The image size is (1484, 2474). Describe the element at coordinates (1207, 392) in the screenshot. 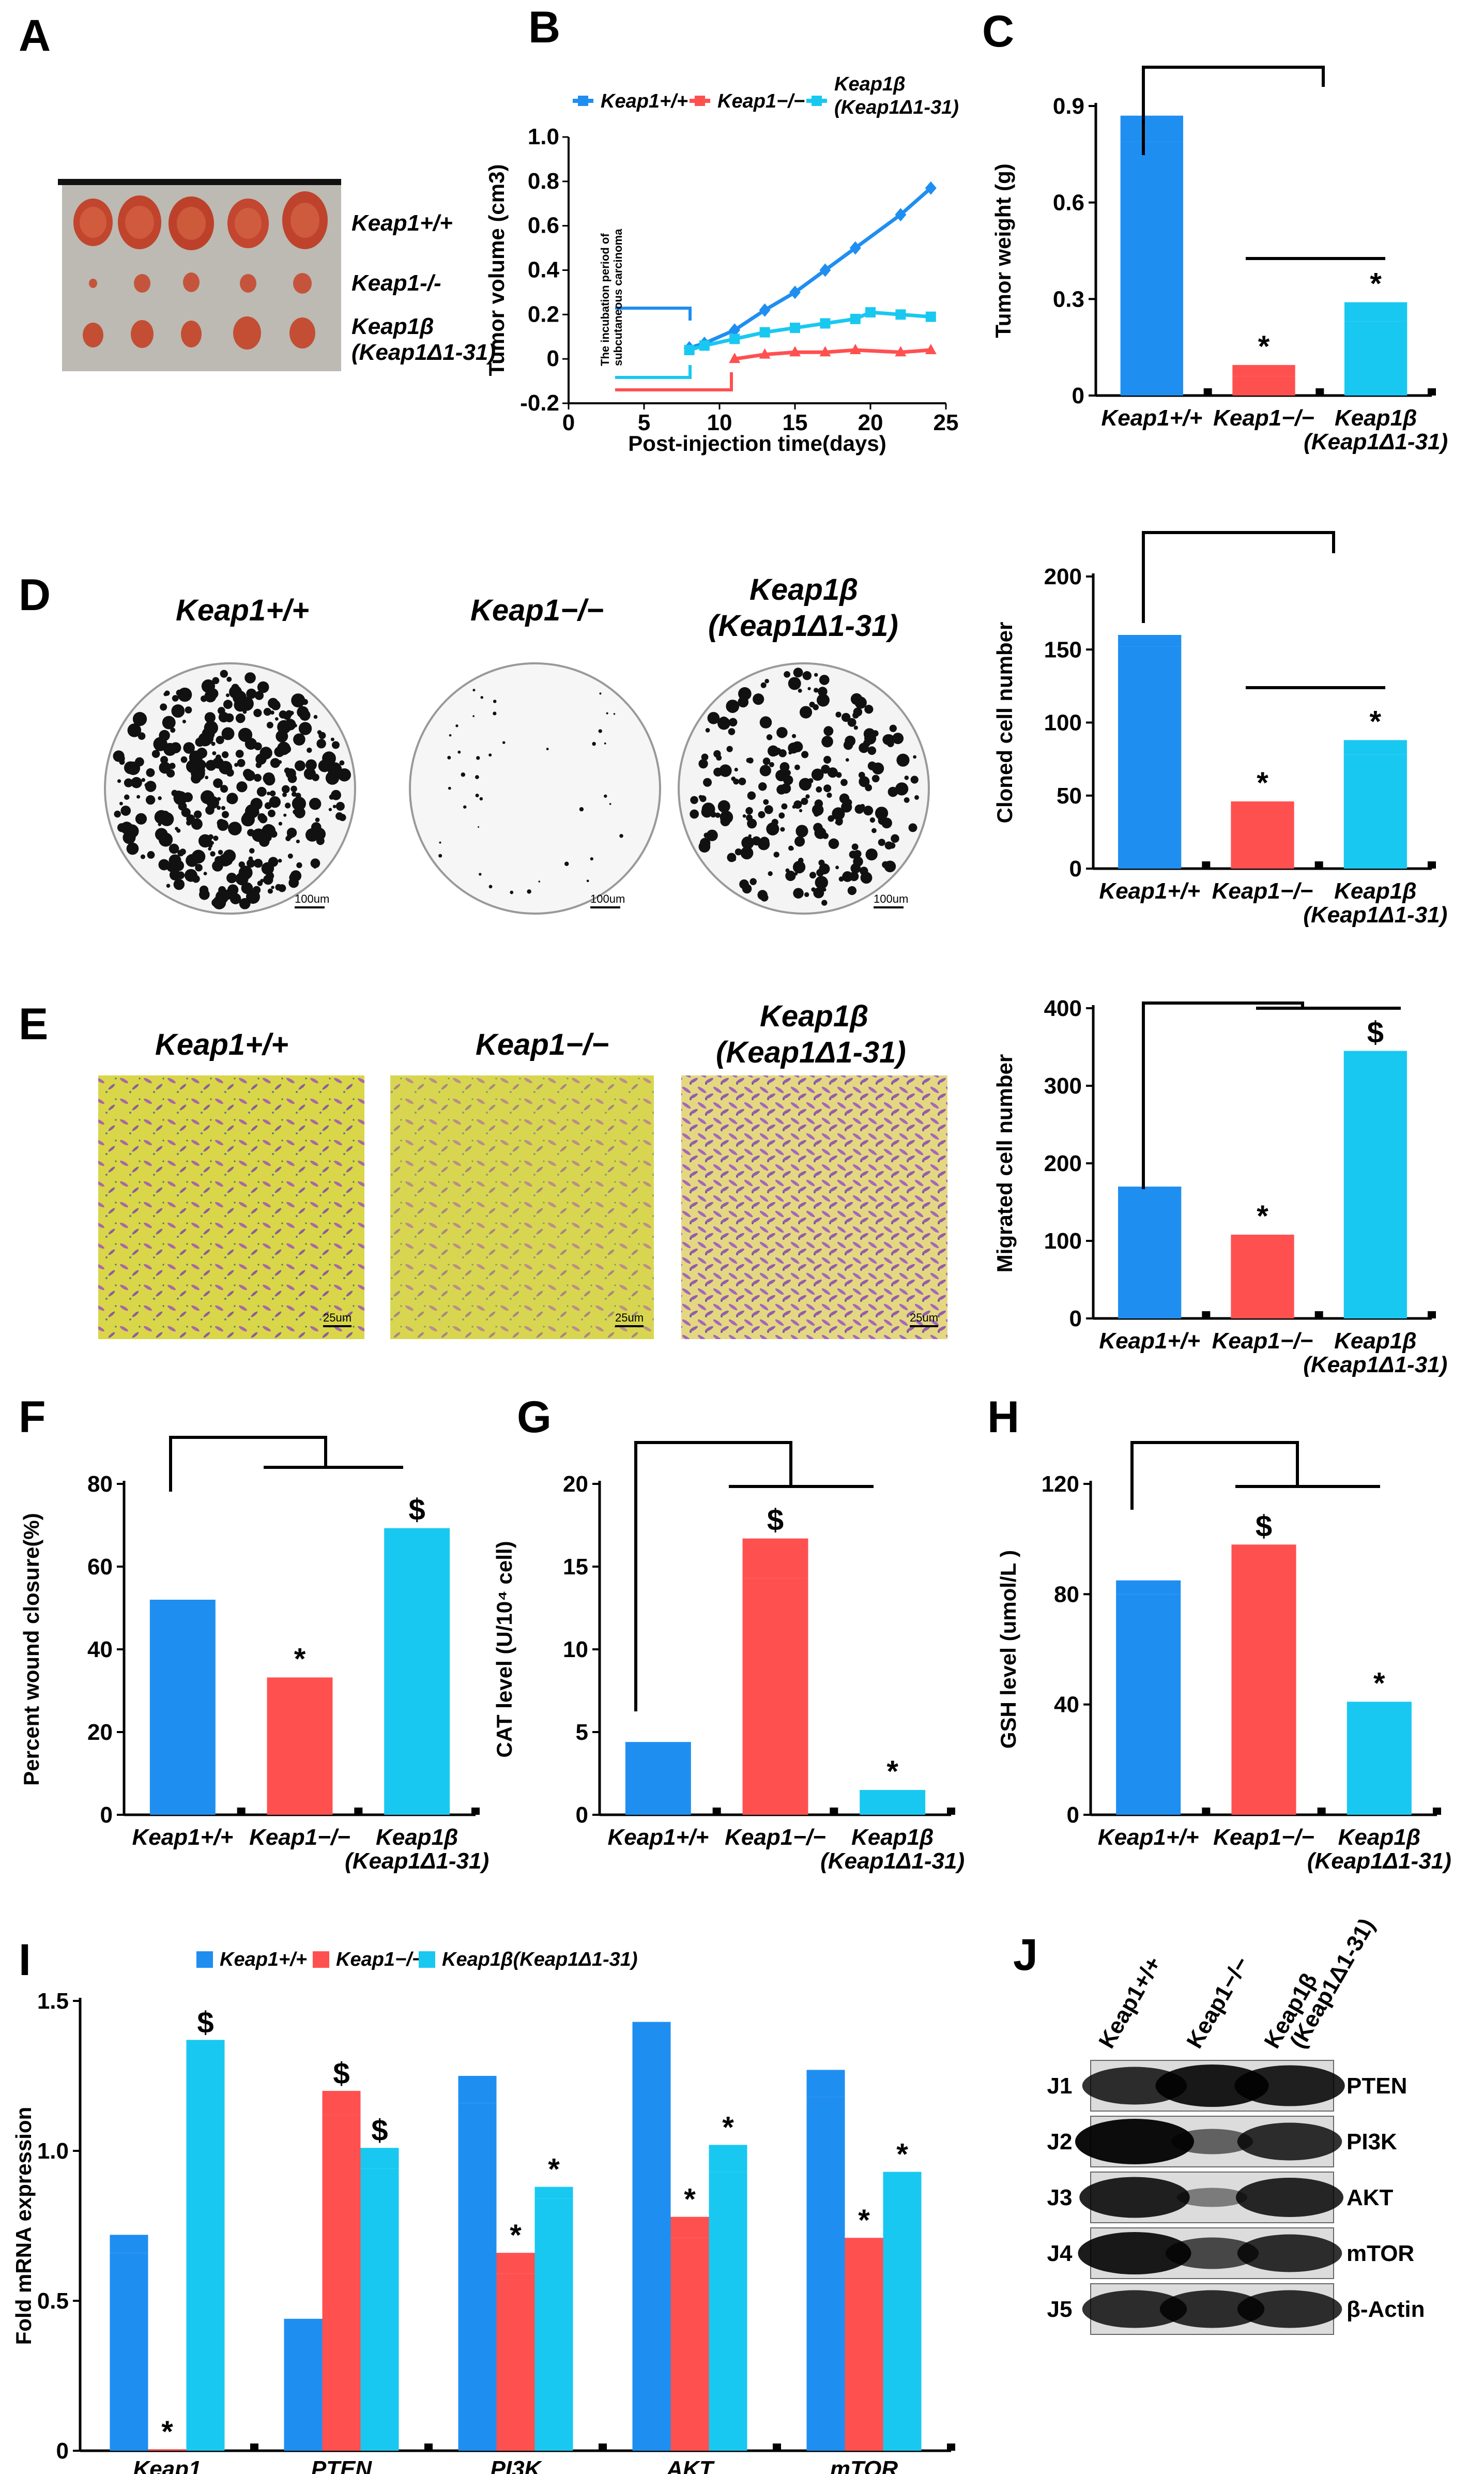

I see `chart-c-xtick-mark` at that location.